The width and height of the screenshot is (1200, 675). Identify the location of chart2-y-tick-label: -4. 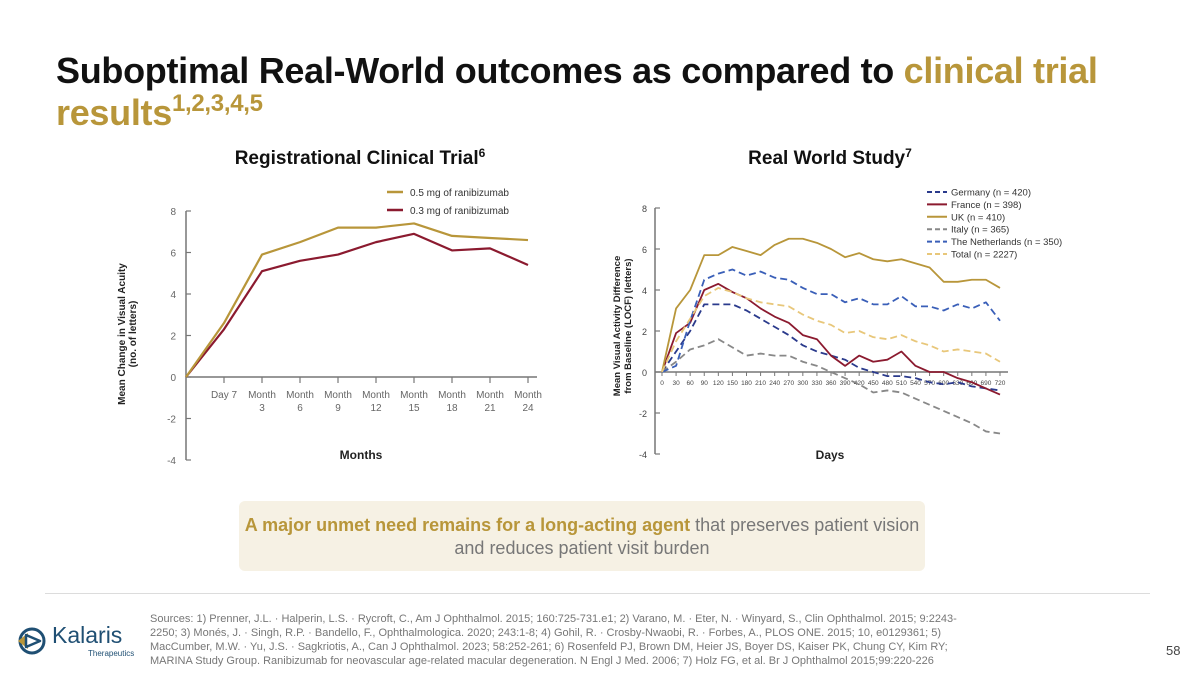
(643, 455).